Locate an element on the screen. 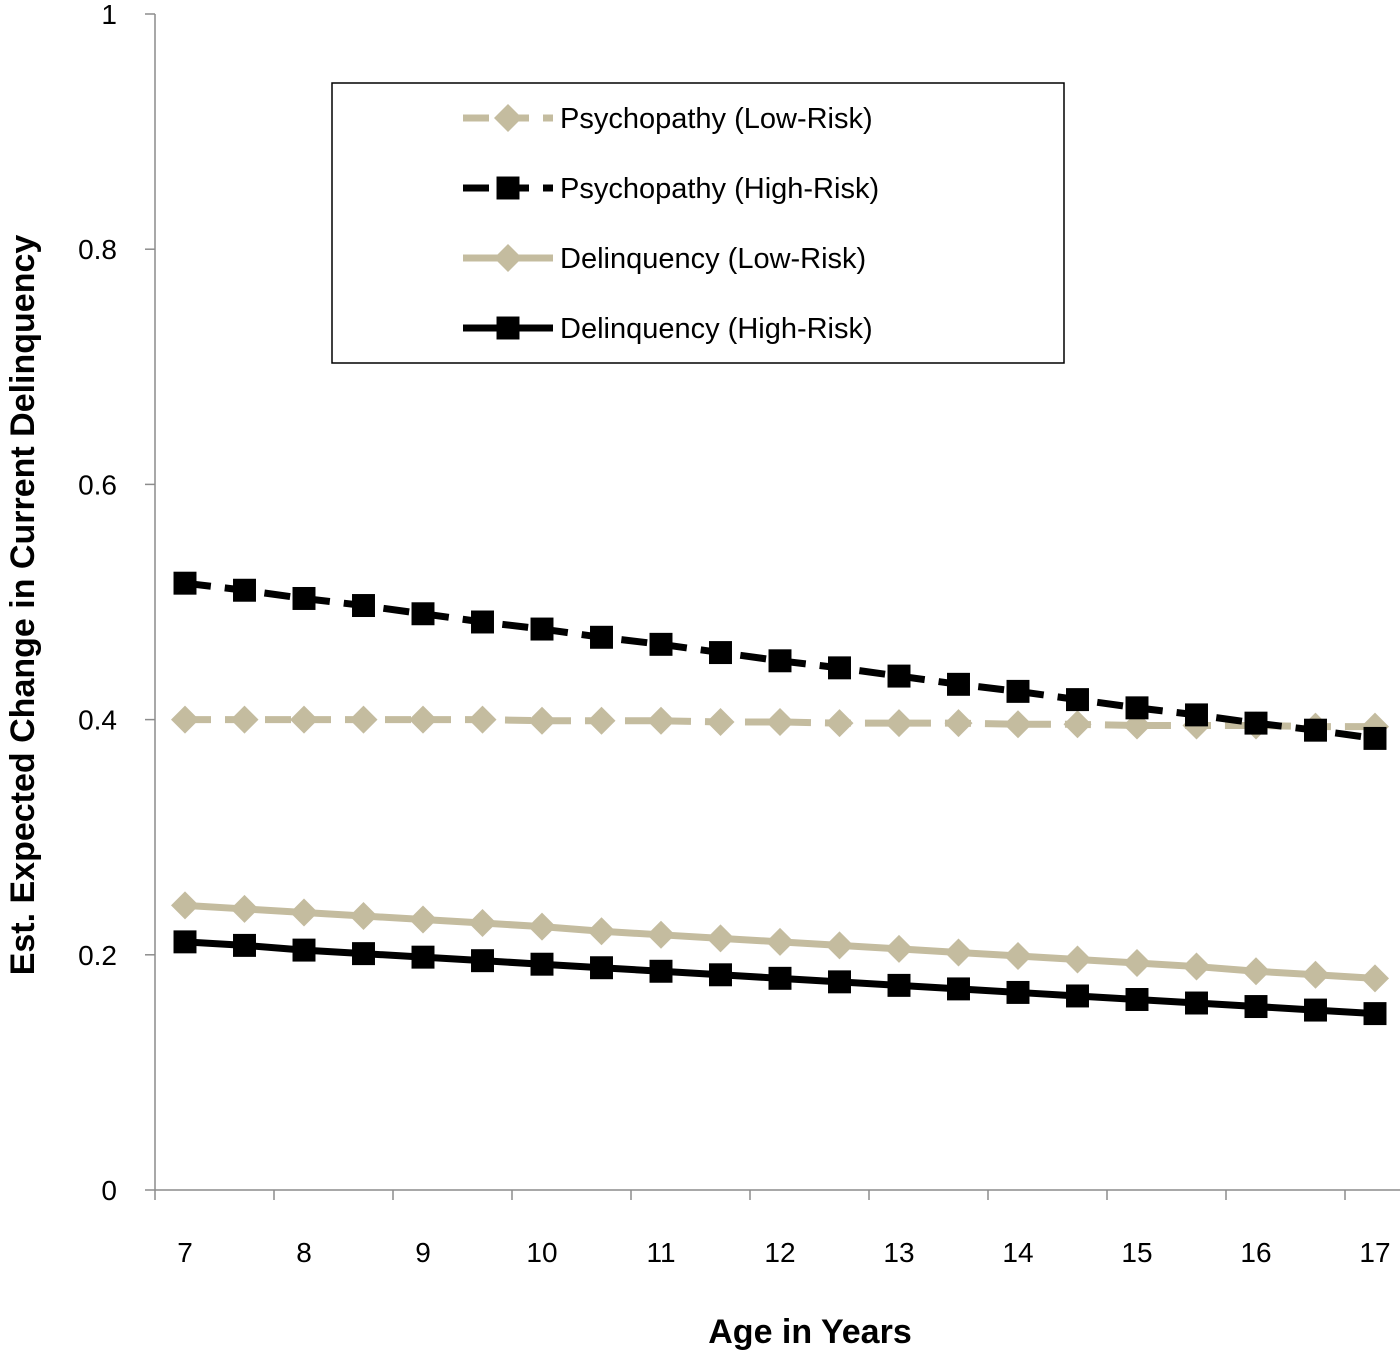 This screenshot has height=1353, width=1400. legend-entry: Psychopathy (High-Risk) is located at coordinates (671, 189).